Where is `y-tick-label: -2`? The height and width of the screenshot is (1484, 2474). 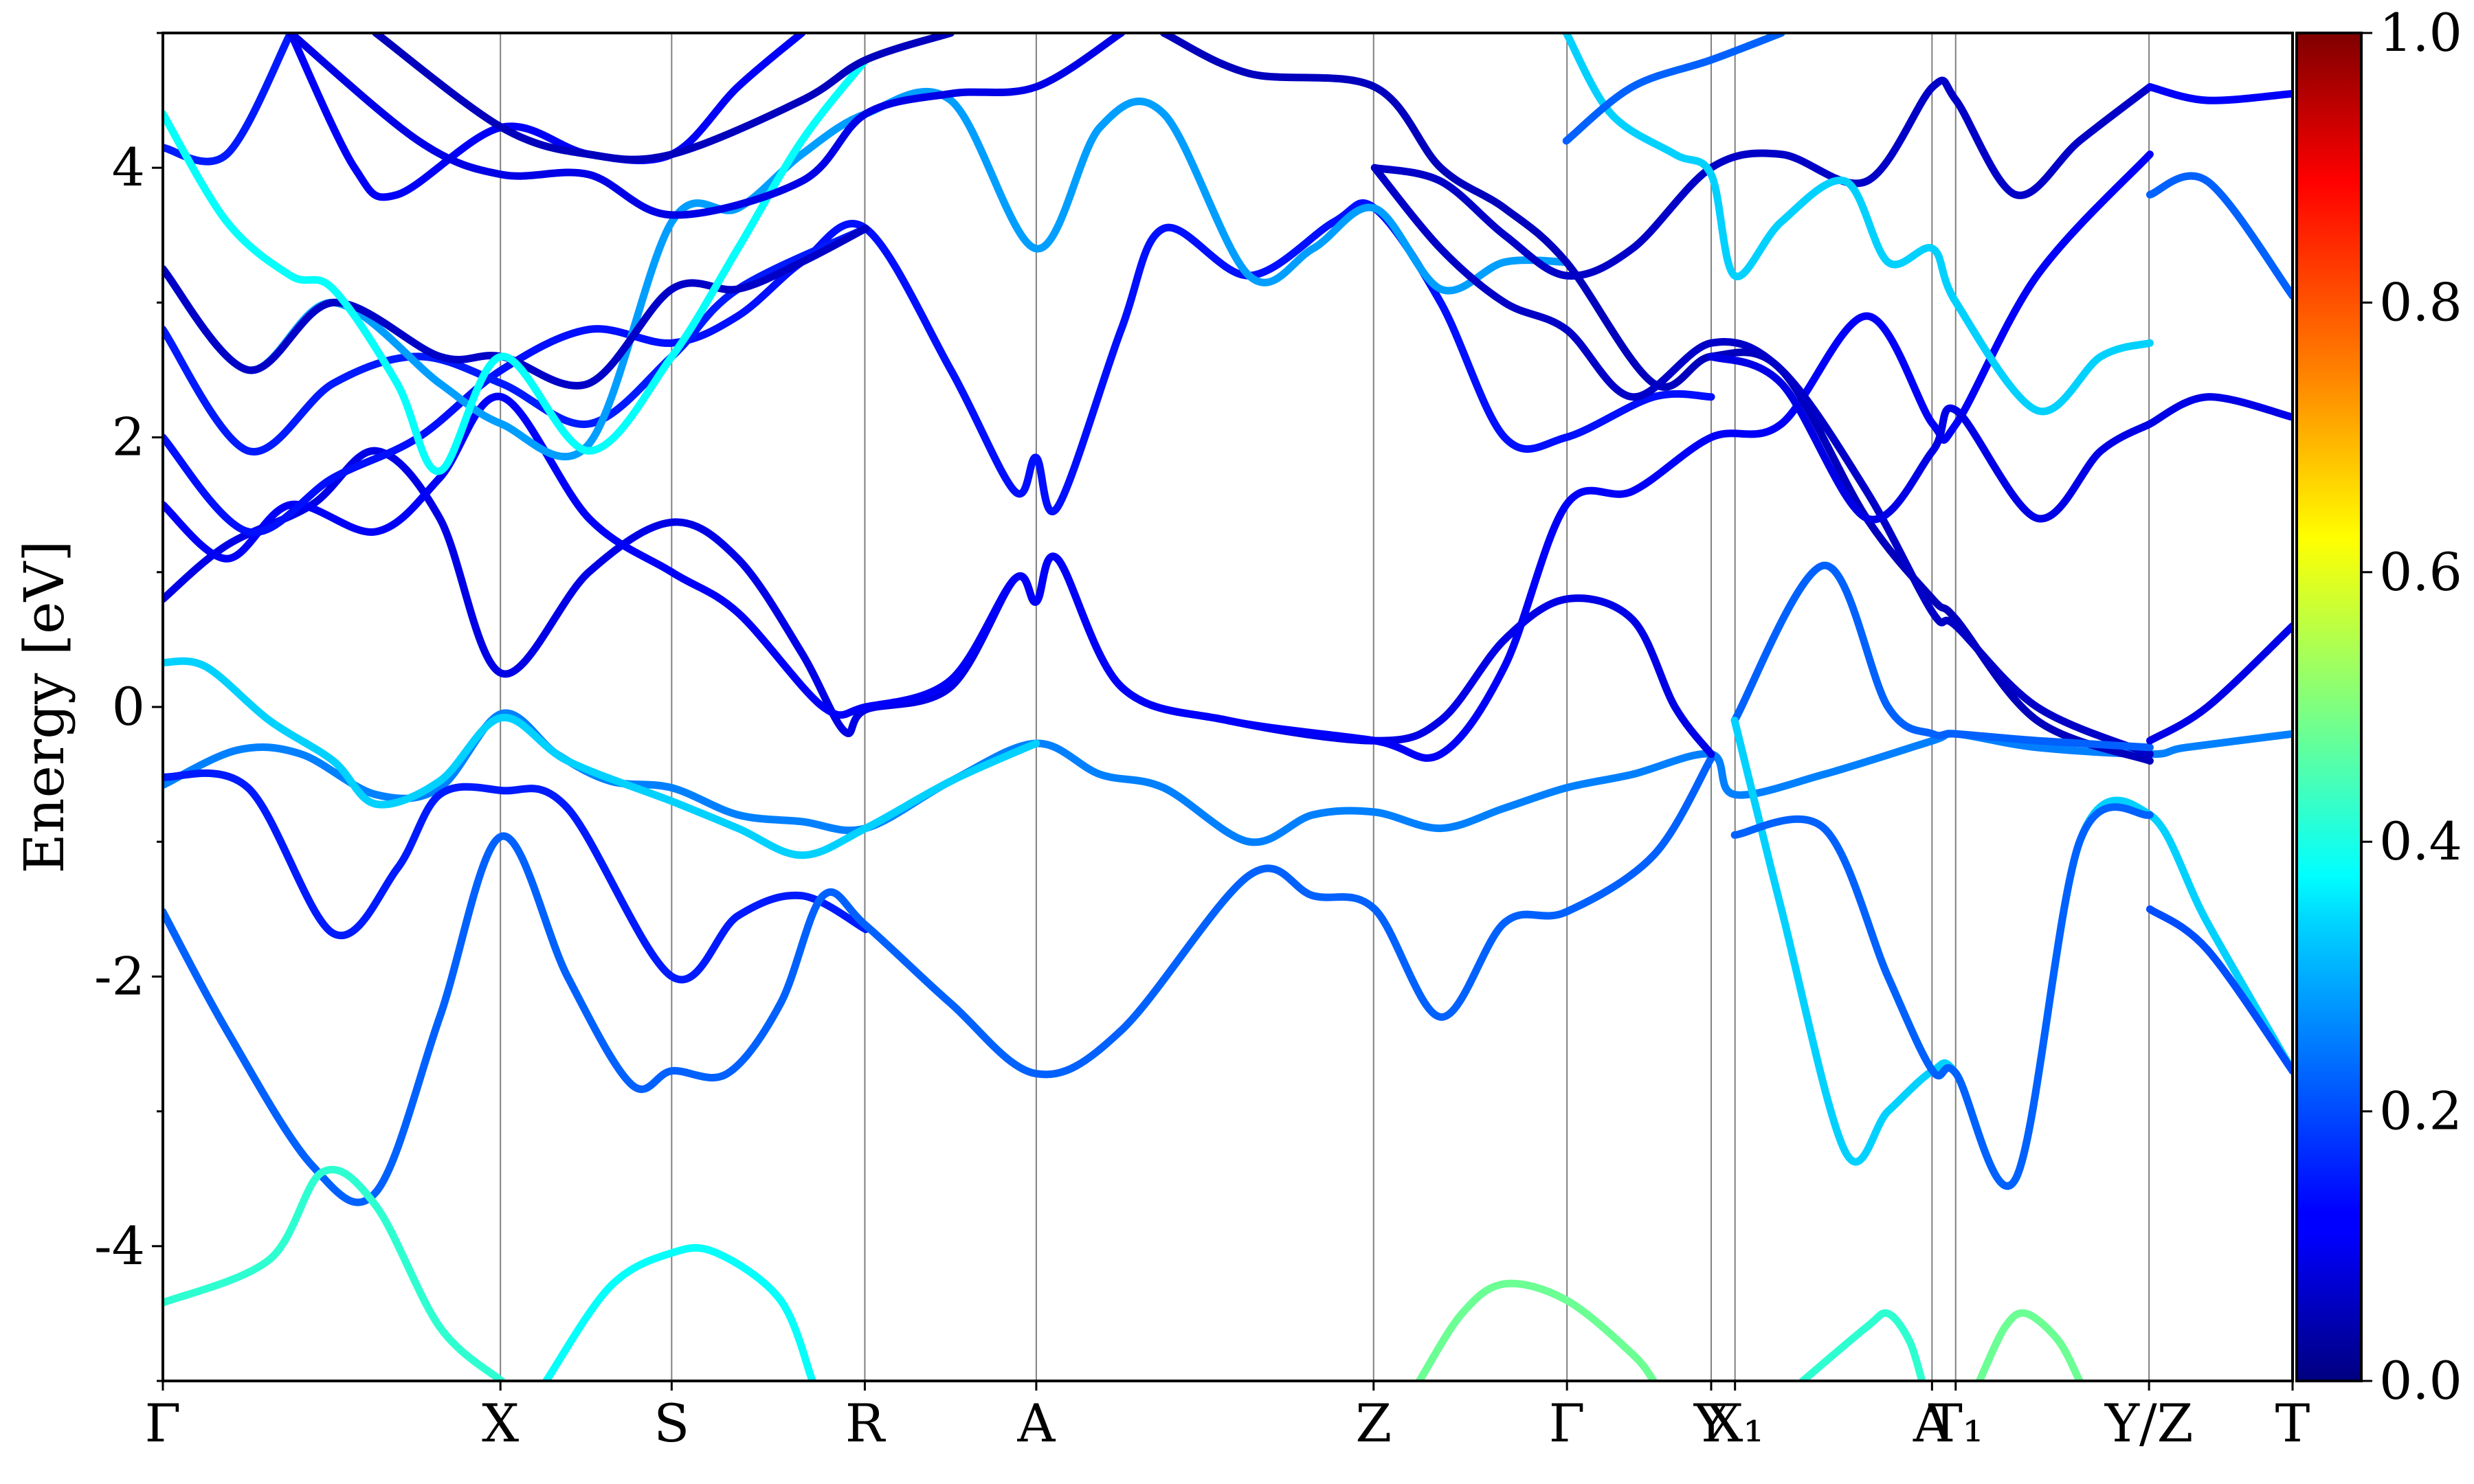 y-tick-label: -2 is located at coordinates (119, 976).